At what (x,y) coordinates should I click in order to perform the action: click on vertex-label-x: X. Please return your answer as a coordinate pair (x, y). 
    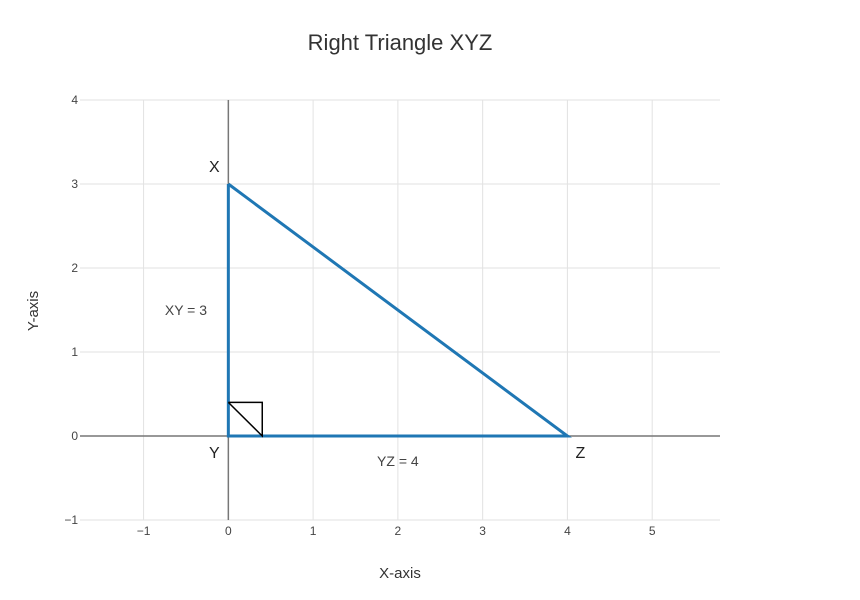
    Looking at the image, I should click on (214, 167).